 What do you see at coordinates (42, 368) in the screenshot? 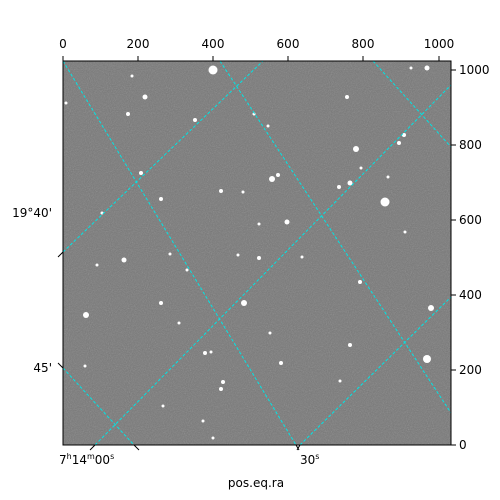
I see `left-tick-label: 45'` at bounding box center [42, 368].